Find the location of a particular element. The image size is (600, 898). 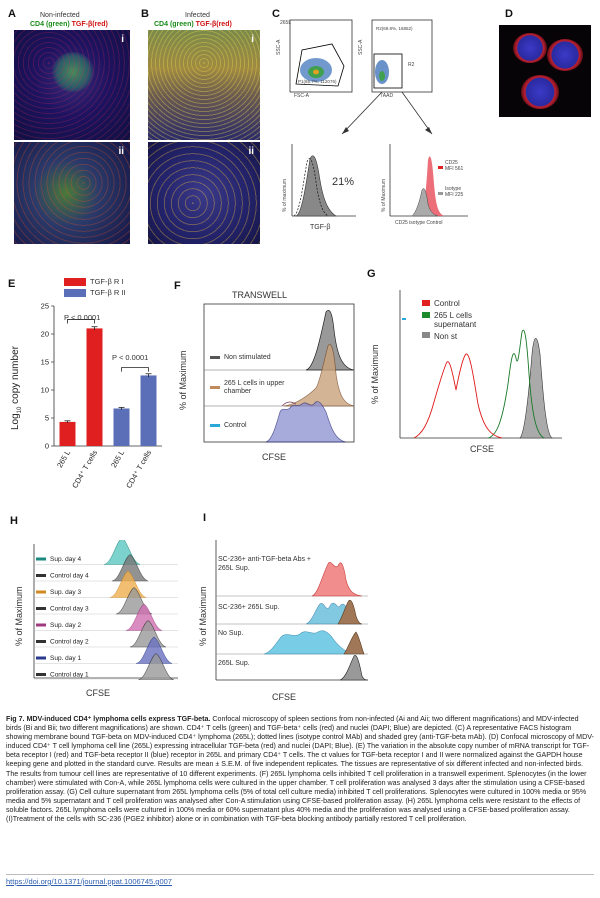

f-curve-265l is located at coordinates (319, 375).